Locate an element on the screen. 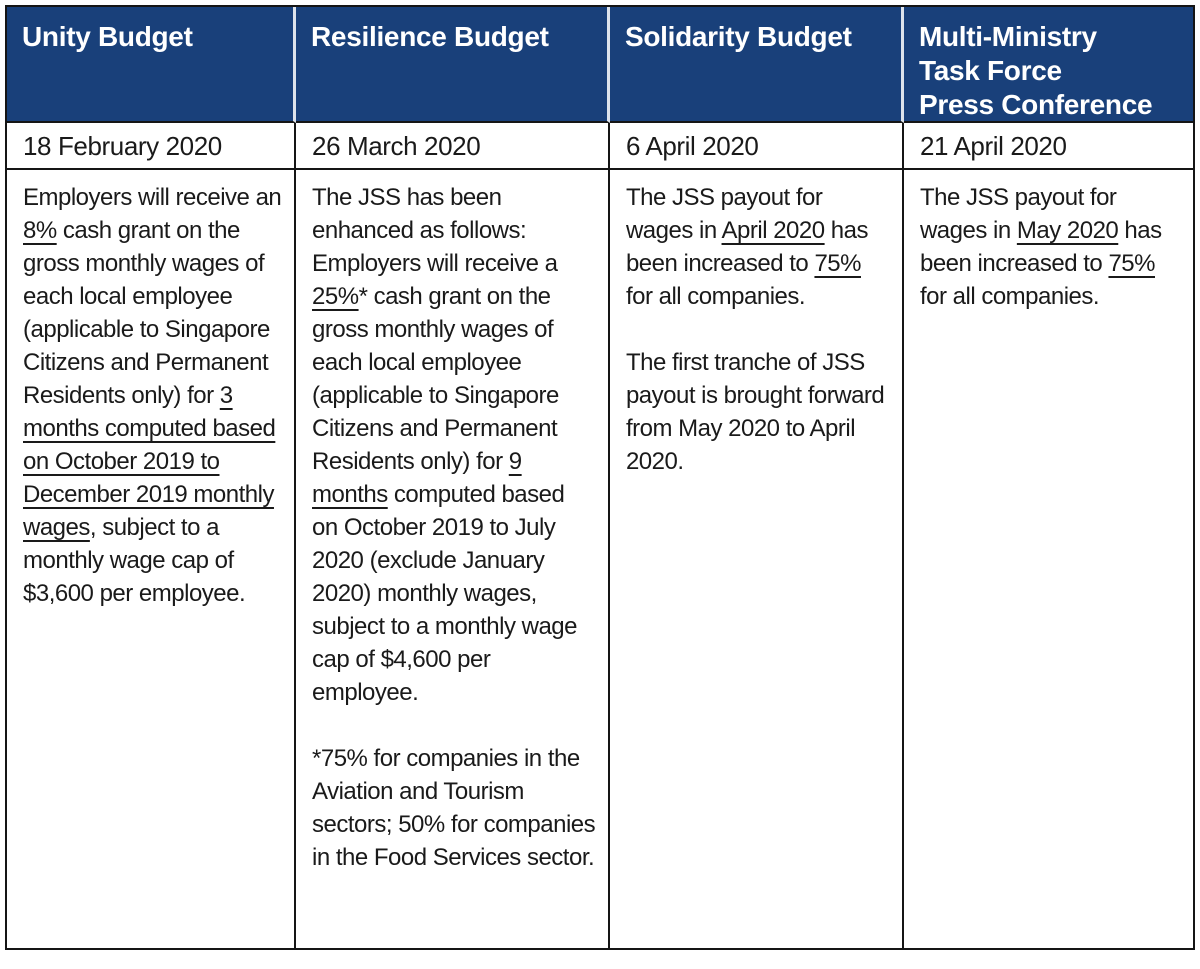 This screenshot has height=969, width=1200. date-cell-solidarity-budget: 6 April 2020 is located at coordinates (756, 146).